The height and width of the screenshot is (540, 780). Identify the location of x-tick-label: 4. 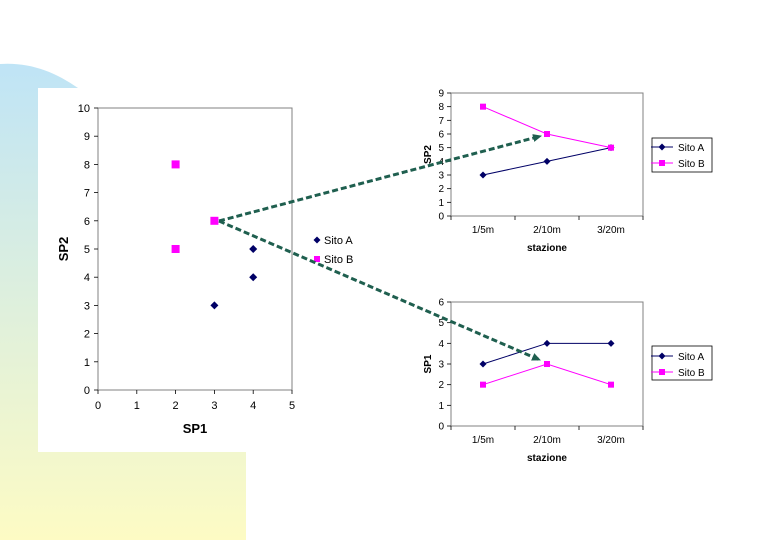
(253, 406).